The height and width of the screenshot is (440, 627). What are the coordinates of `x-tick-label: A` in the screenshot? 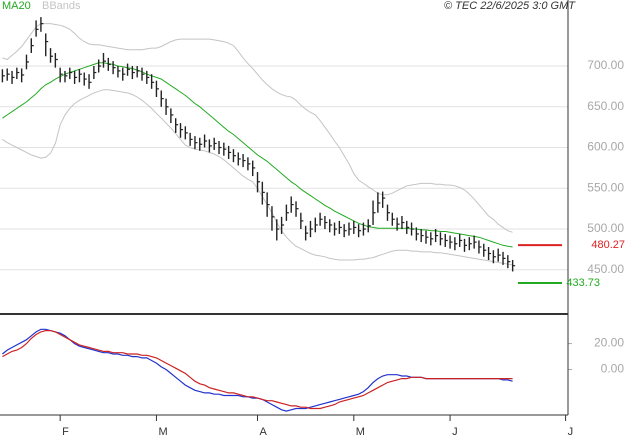 It's located at (264, 432).